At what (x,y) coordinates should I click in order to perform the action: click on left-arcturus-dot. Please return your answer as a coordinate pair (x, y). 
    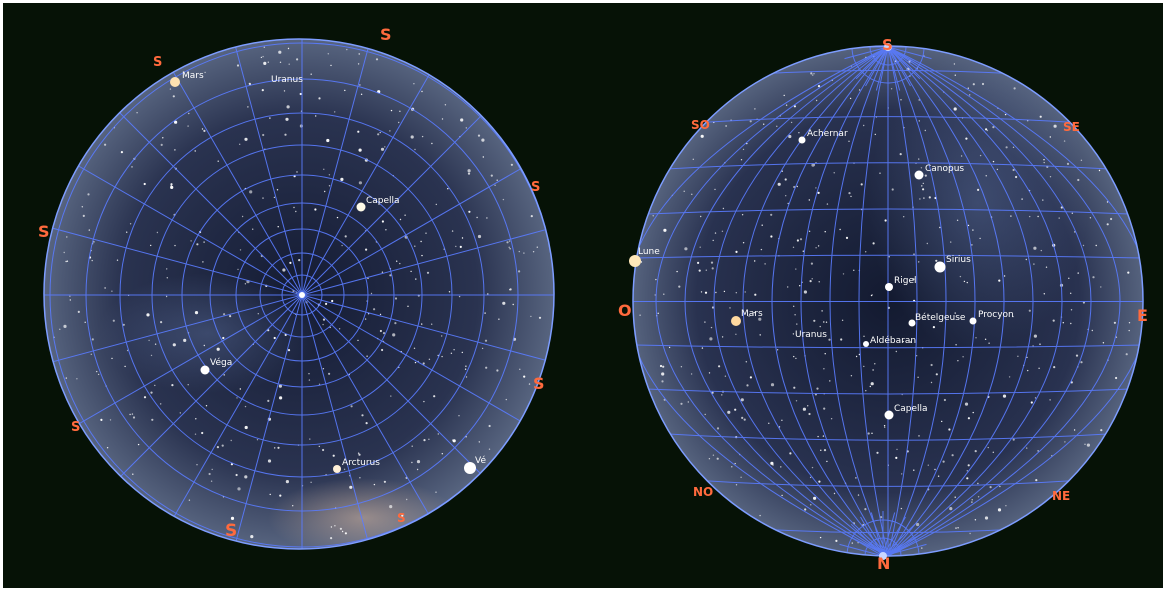
    Looking at the image, I should click on (337, 469).